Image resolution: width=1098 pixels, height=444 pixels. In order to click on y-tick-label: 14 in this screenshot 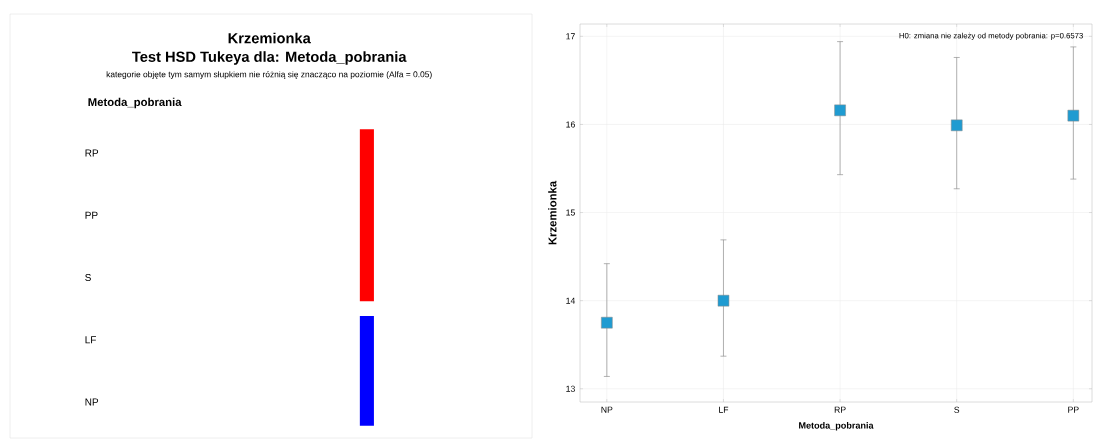, I will do `click(571, 300)`.